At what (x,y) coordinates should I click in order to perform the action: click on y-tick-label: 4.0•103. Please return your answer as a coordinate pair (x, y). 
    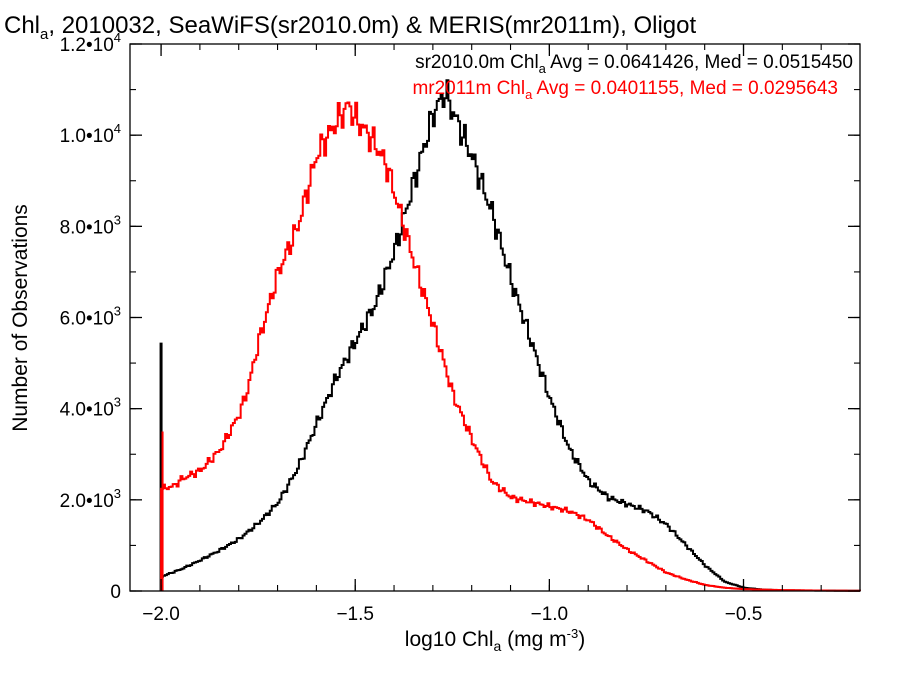
    Looking at the image, I should click on (90, 408).